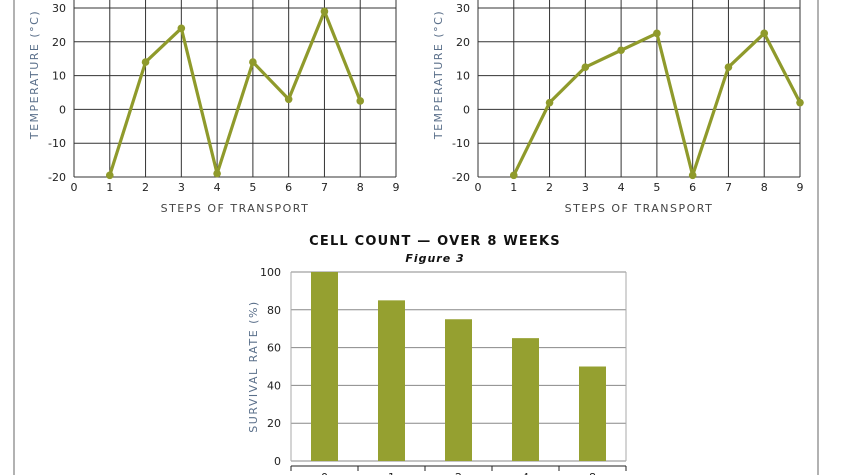 The image size is (845, 475). I want to click on y-tick-label: 80, so click(274, 310).